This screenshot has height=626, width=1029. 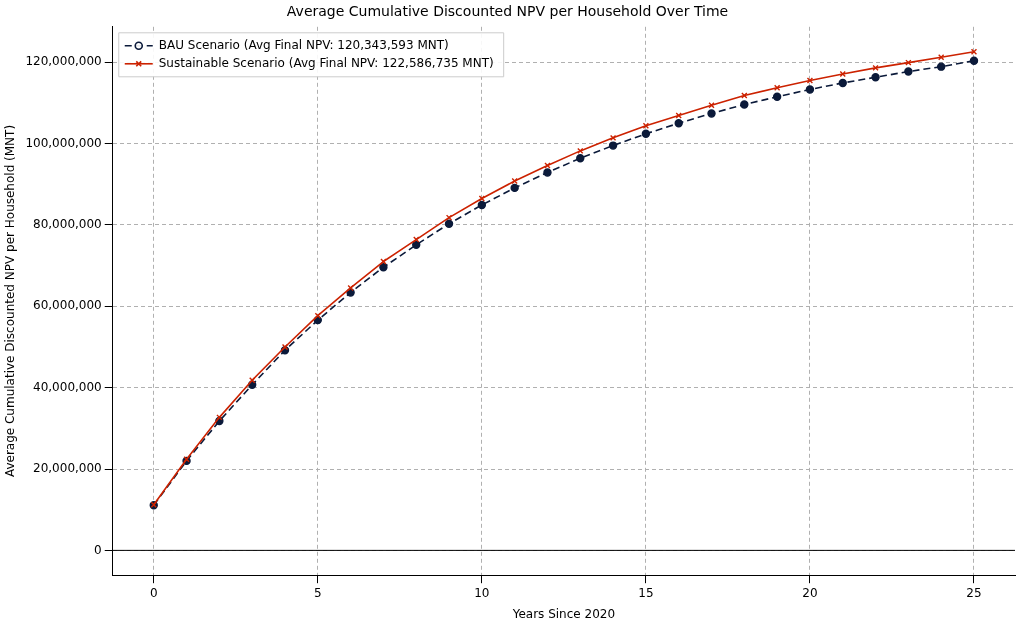 What do you see at coordinates (317, 592) in the screenshot?
I see `x-tick-label: 5` at bounding box center [317, 592].